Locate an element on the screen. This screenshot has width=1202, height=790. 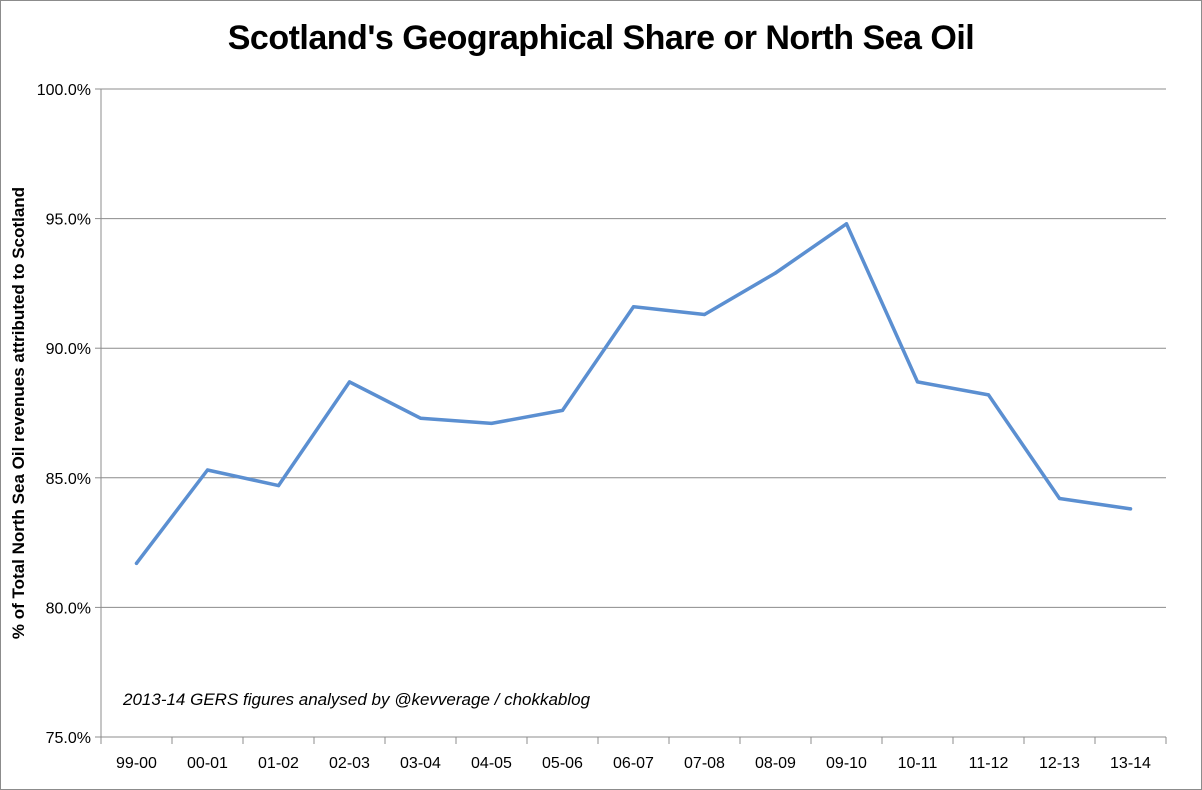
x-tick-label: 07-08 is located at coordinates (704, 763).